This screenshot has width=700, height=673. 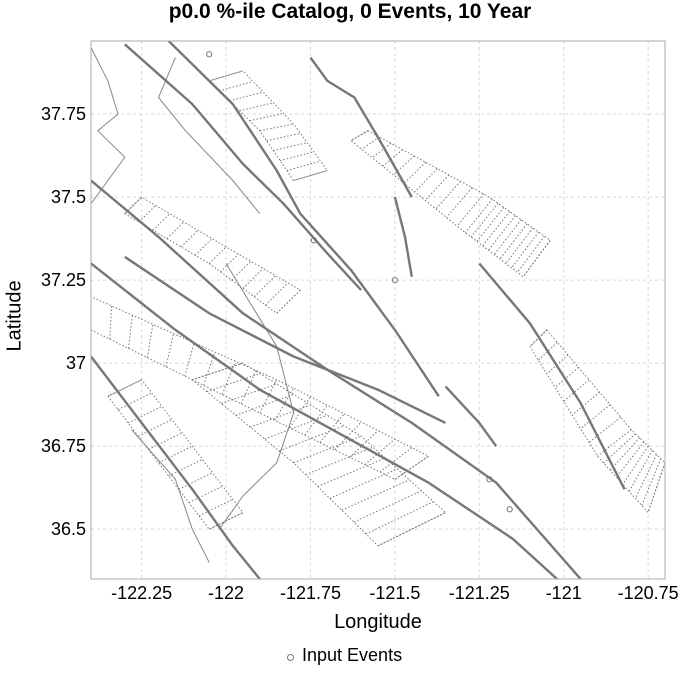 What do you see at coordinates (378, 622) in the screenshot?
I see `x-axis-label: Longitude` at bounding box center [378, 622].